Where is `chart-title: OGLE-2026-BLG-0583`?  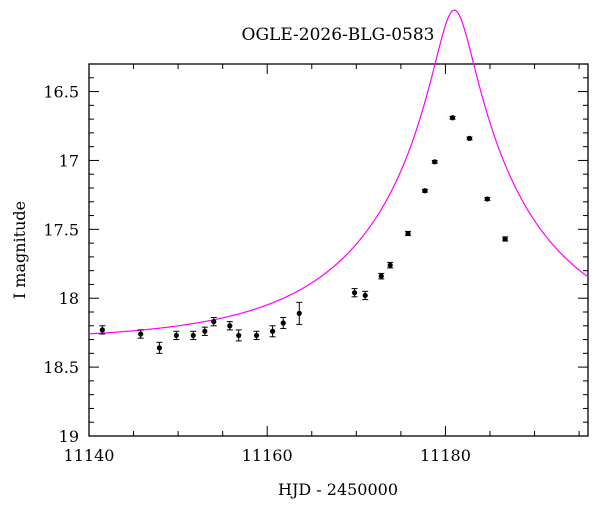 chart-title: OGLE-2026-BLG-0583 is located at coordinates (338, 35).